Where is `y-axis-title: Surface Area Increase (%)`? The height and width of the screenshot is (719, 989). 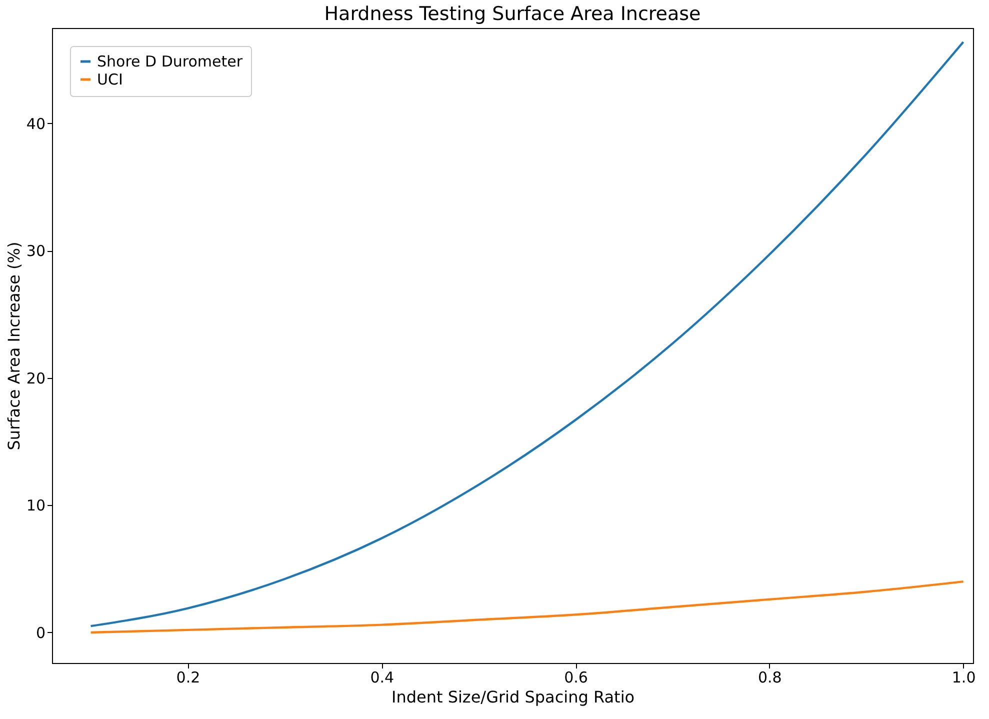 y-axis-title: Surface Area Increase (%) is located at coordinates (14, 346).